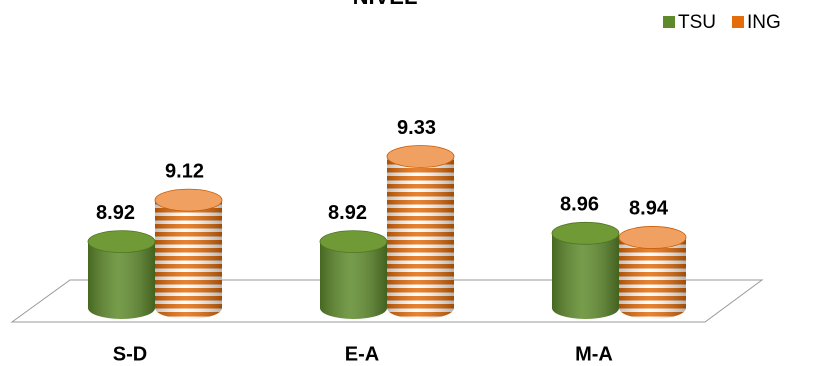  What do you see at coordinates (184, 171) in the screenshot?
I see `value-label: 9.12` at bounding box center [184, 171].